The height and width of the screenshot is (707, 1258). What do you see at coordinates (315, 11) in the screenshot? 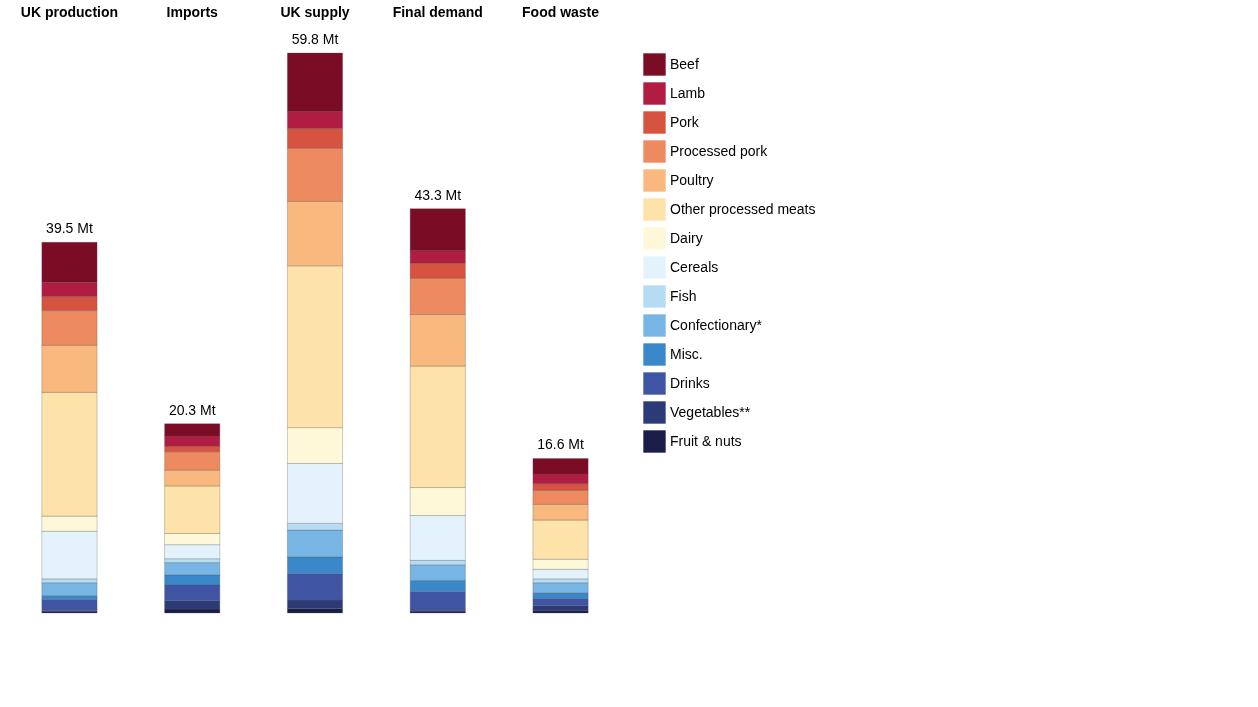
I see `x-tick-label: UK supply` at bounding box center [315, 11].